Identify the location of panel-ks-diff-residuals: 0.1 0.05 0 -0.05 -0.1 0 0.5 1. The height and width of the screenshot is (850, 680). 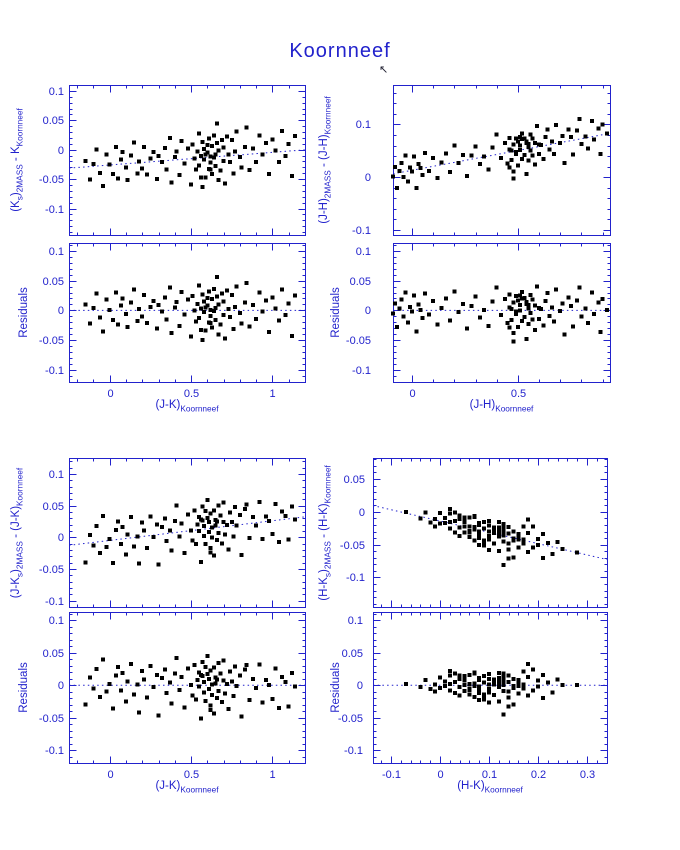
(172, 321).